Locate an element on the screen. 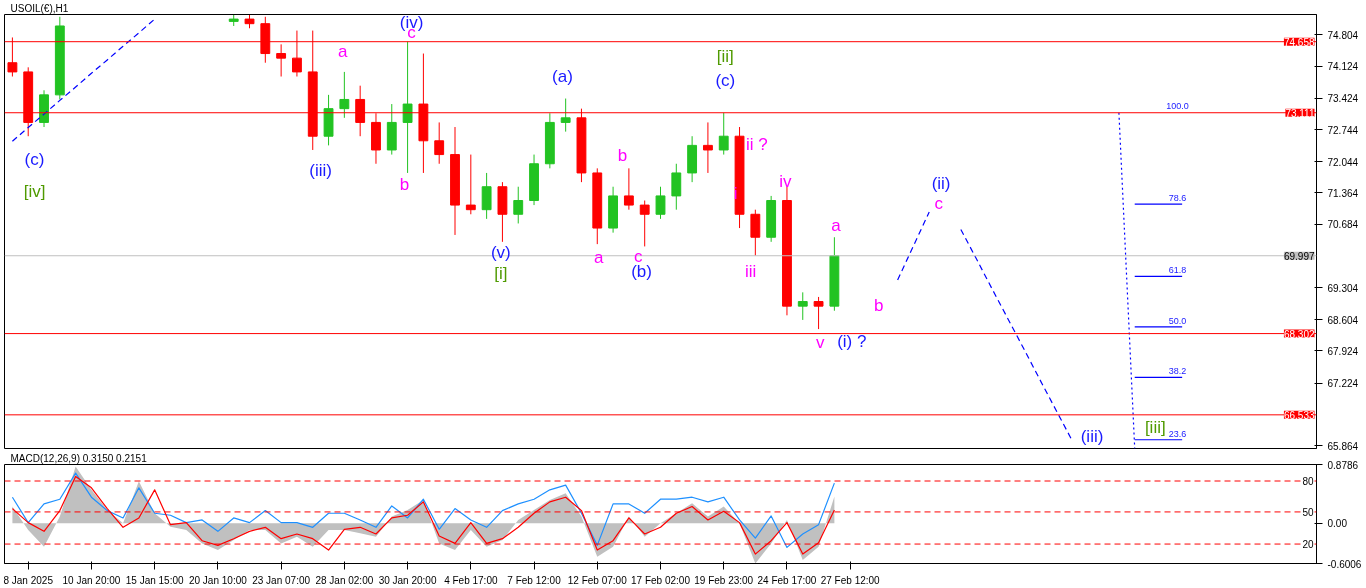  x-tick-label: 24 Feb 17:00 is located at coordinates (787, 580).